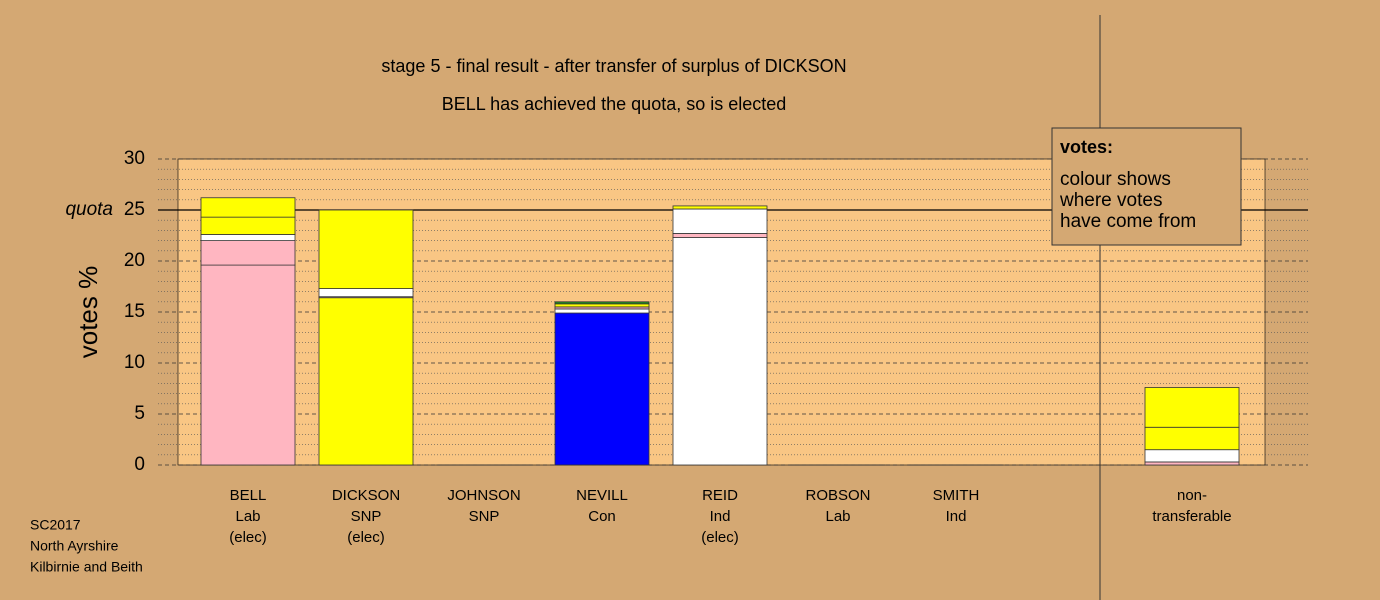 The image size is (1380, 600). What do you see at coordinates (956, 495) in the screenshot?
I see `x-tick-label: SMITH` at bounding box center [956, 495].